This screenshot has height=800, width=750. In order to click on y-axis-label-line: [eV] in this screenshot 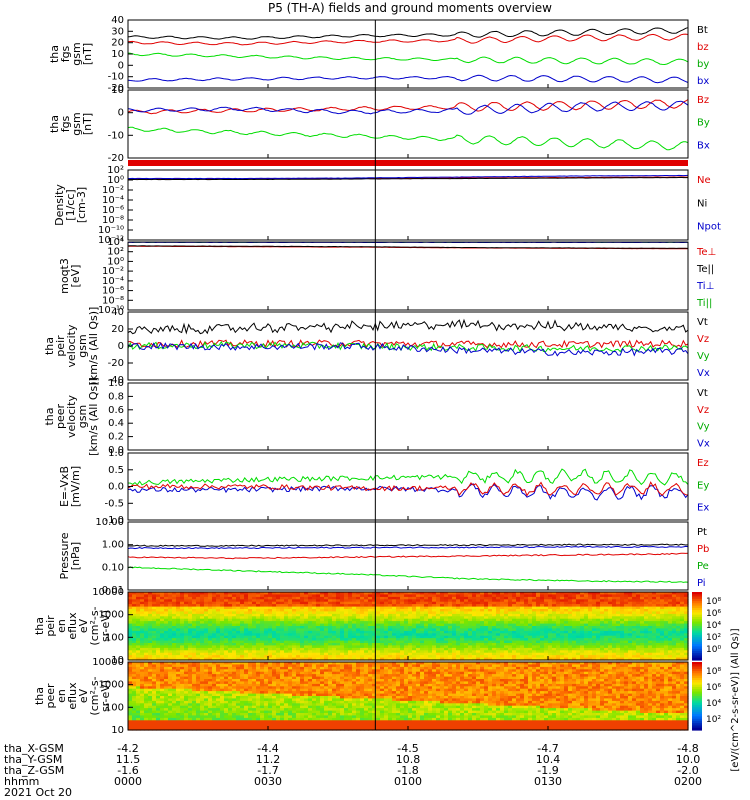, I will do `click(75, 276)`.